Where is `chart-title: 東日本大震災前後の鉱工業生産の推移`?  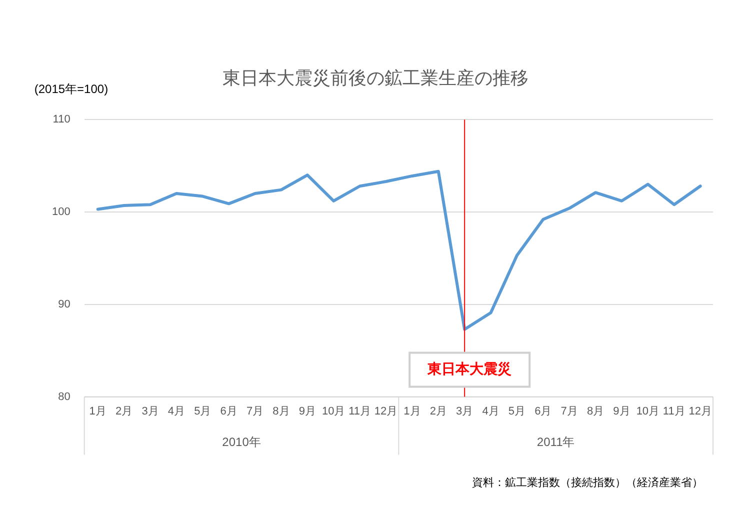 chart-title: 東日本大震災前後の鉱工業生産の推移 is located at coordinates (375, 78).